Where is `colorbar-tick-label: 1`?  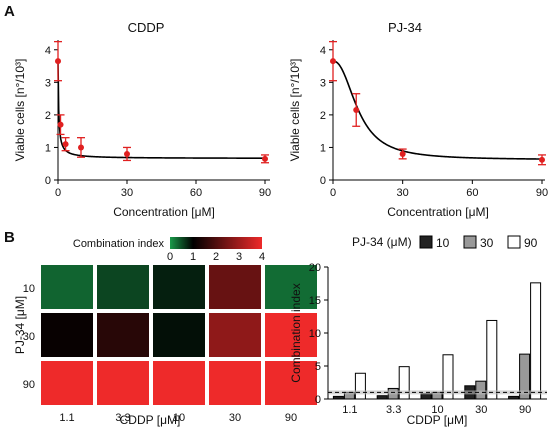 colorbar-tick-label: 1 is located at coordinates (193, 257).